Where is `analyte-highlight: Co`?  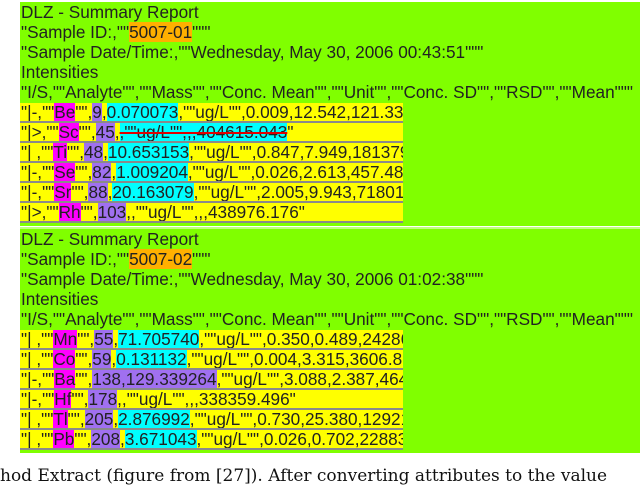 analyte-highlight: Co is located at coordinates (64, 359).